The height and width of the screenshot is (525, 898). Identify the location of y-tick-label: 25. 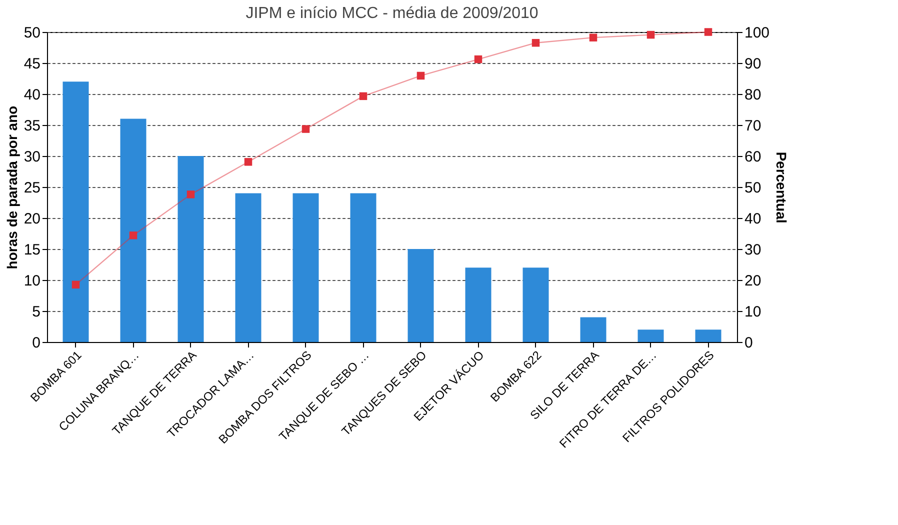
(32, 188).